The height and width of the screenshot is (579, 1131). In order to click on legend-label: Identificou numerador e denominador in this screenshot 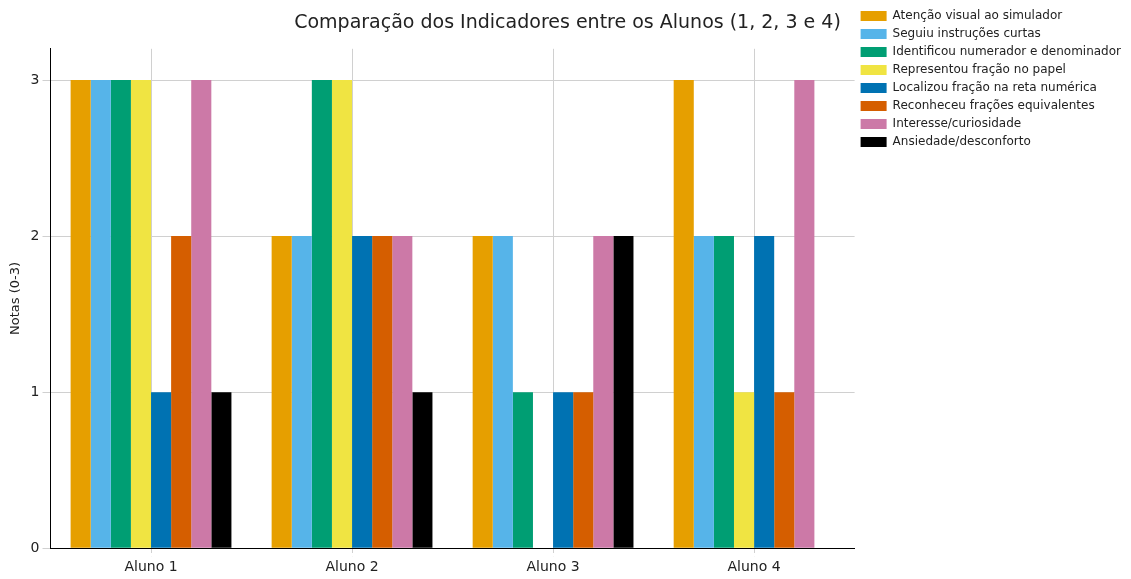, I will do `click(1007, 51)`.